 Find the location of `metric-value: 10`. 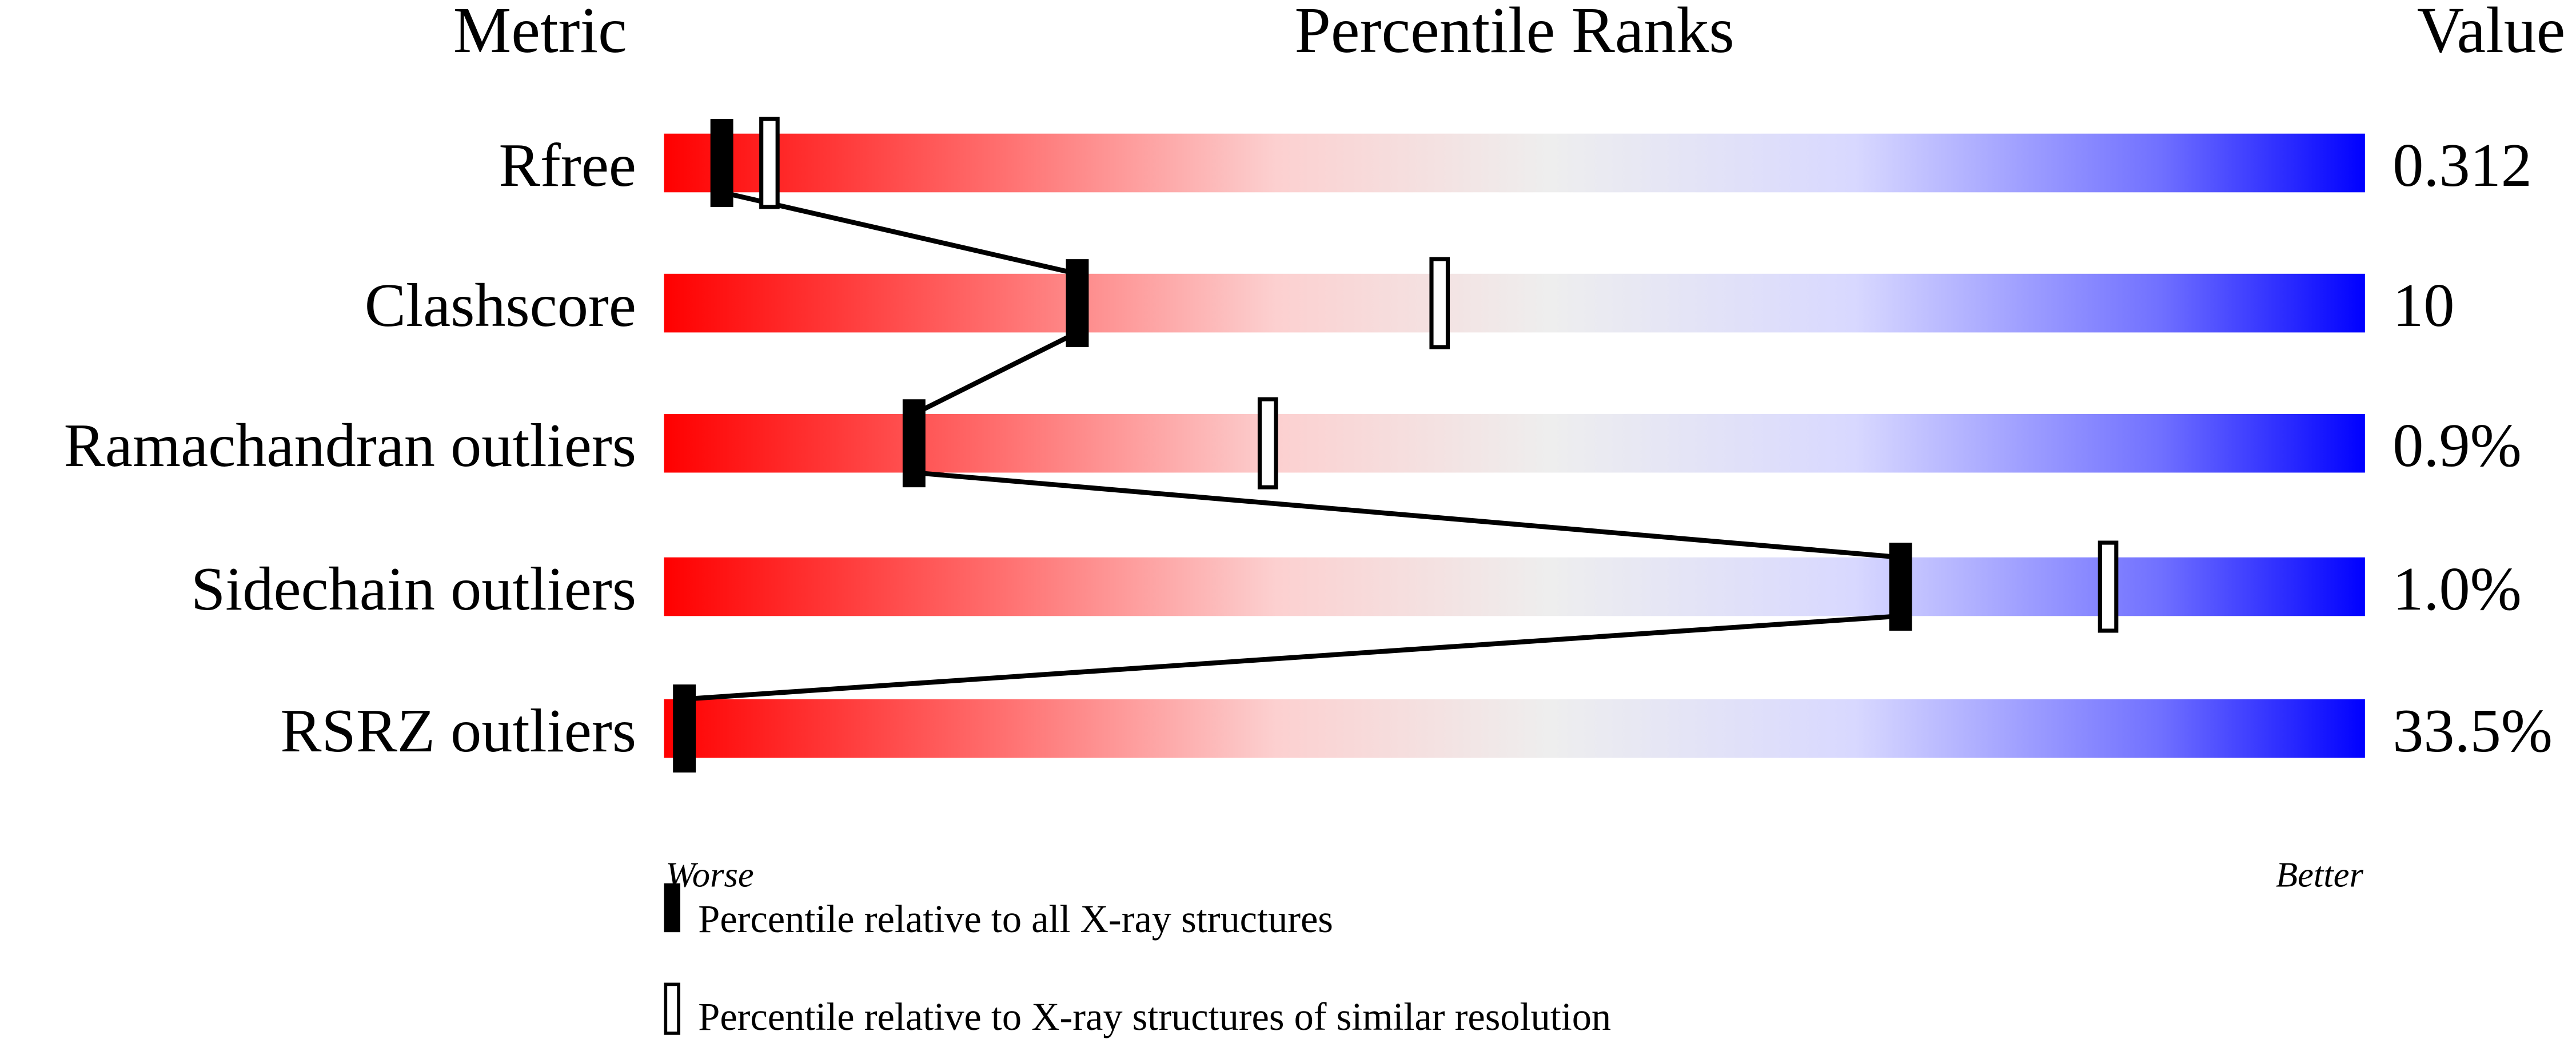

metric-value: 10 is located at coordinates (2423, 305).